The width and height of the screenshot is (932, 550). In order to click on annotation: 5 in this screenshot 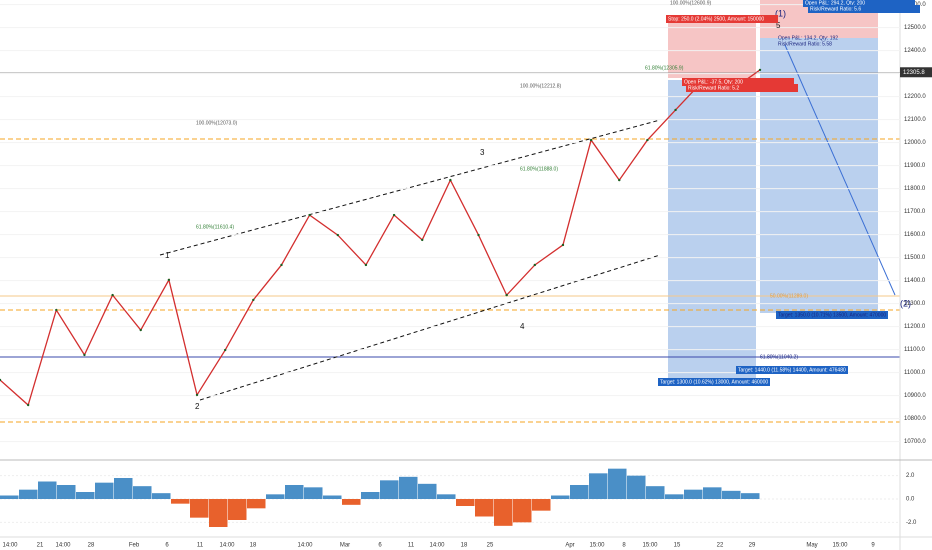, I will do `click(778, 25)`.